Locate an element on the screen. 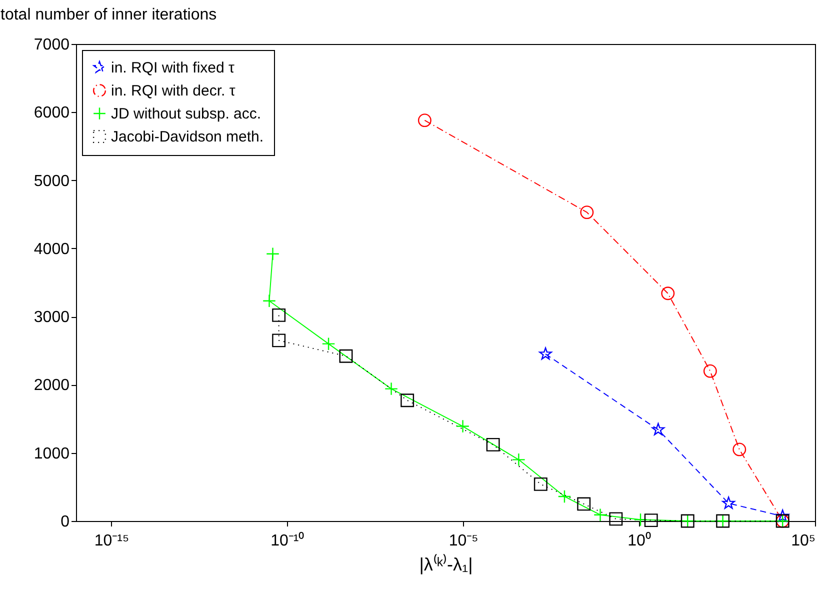 The height and width of the screenshot is (612, 836). y-tick-label: 3000 is located at coordinates (52, 317).